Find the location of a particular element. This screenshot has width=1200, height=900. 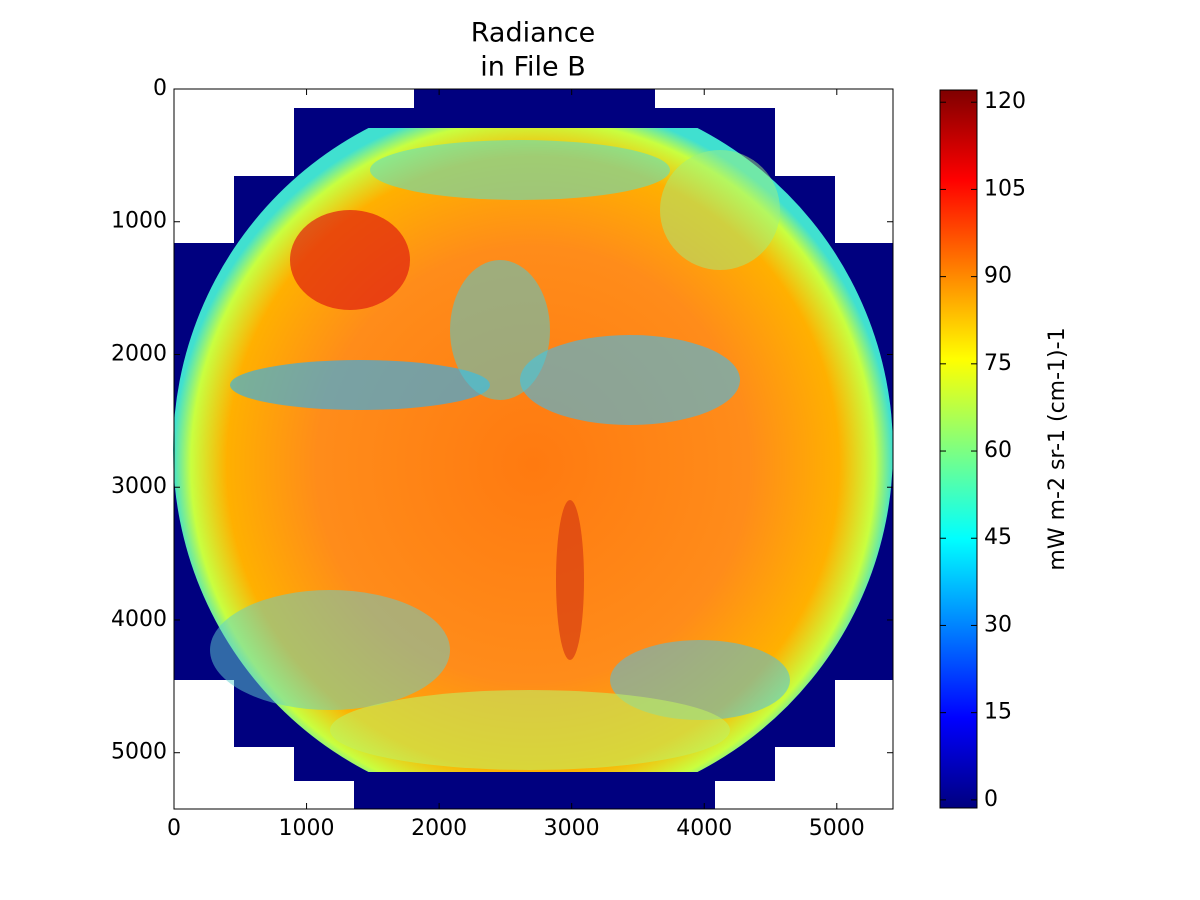

x-tick-label: 0 is located at coordinates (174, 828).